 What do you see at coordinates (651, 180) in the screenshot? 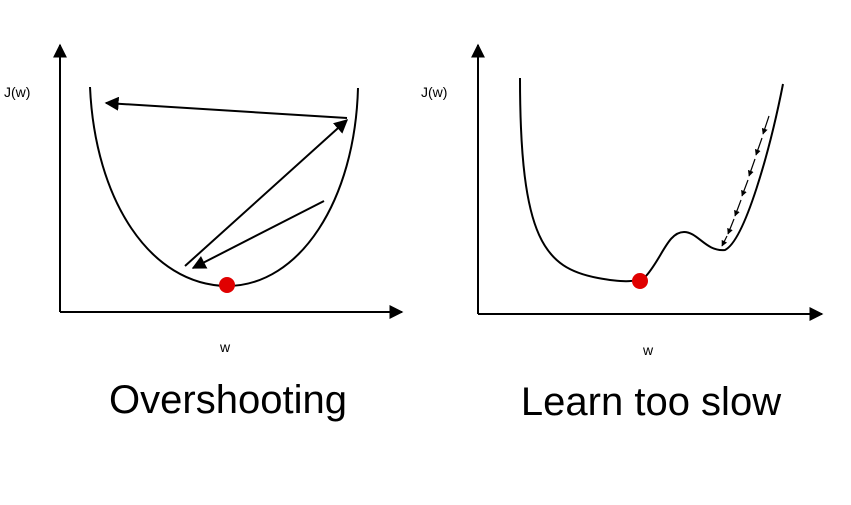
I see `right-cost-curve` at bounding box center [651, 180].